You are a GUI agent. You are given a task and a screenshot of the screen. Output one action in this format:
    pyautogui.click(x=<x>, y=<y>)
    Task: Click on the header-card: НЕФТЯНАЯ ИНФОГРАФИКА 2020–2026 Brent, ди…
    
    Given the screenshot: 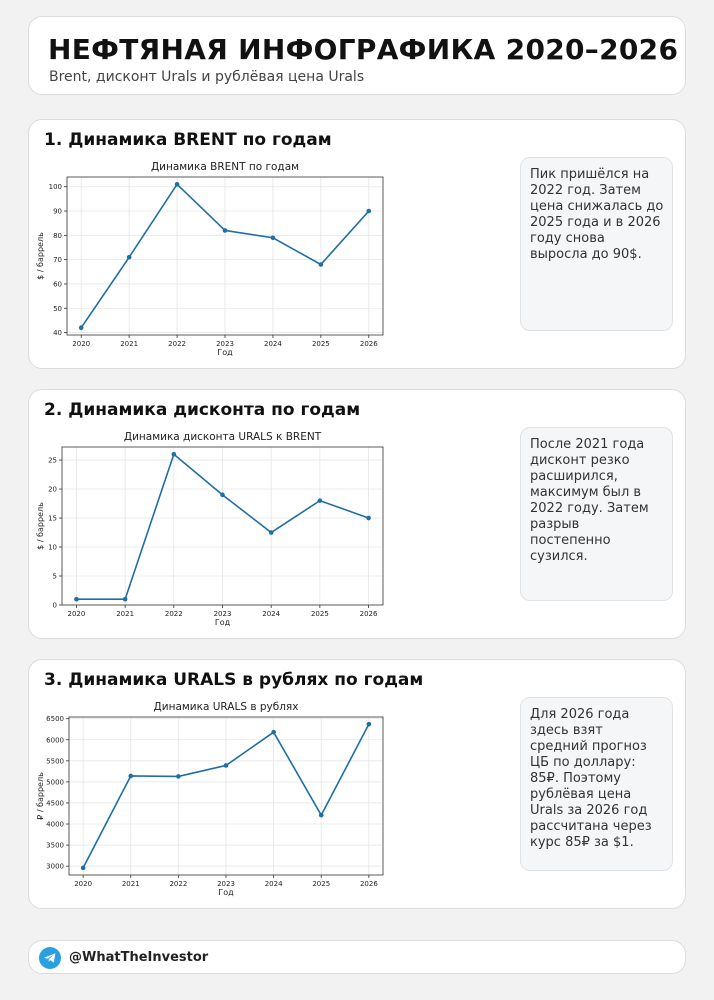 What is the action you would take?
    pyautogui.click(x=357, y=55)
    